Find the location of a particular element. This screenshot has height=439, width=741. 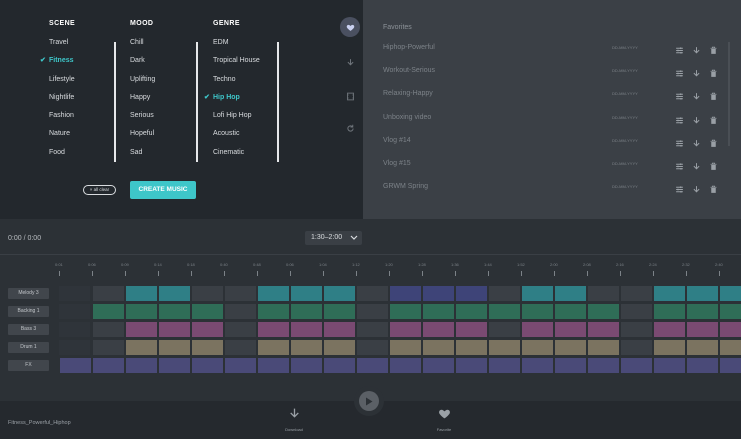

favorite-item: Vlog #14 DD-MM-YYYY is located at coordinates (552, 142).